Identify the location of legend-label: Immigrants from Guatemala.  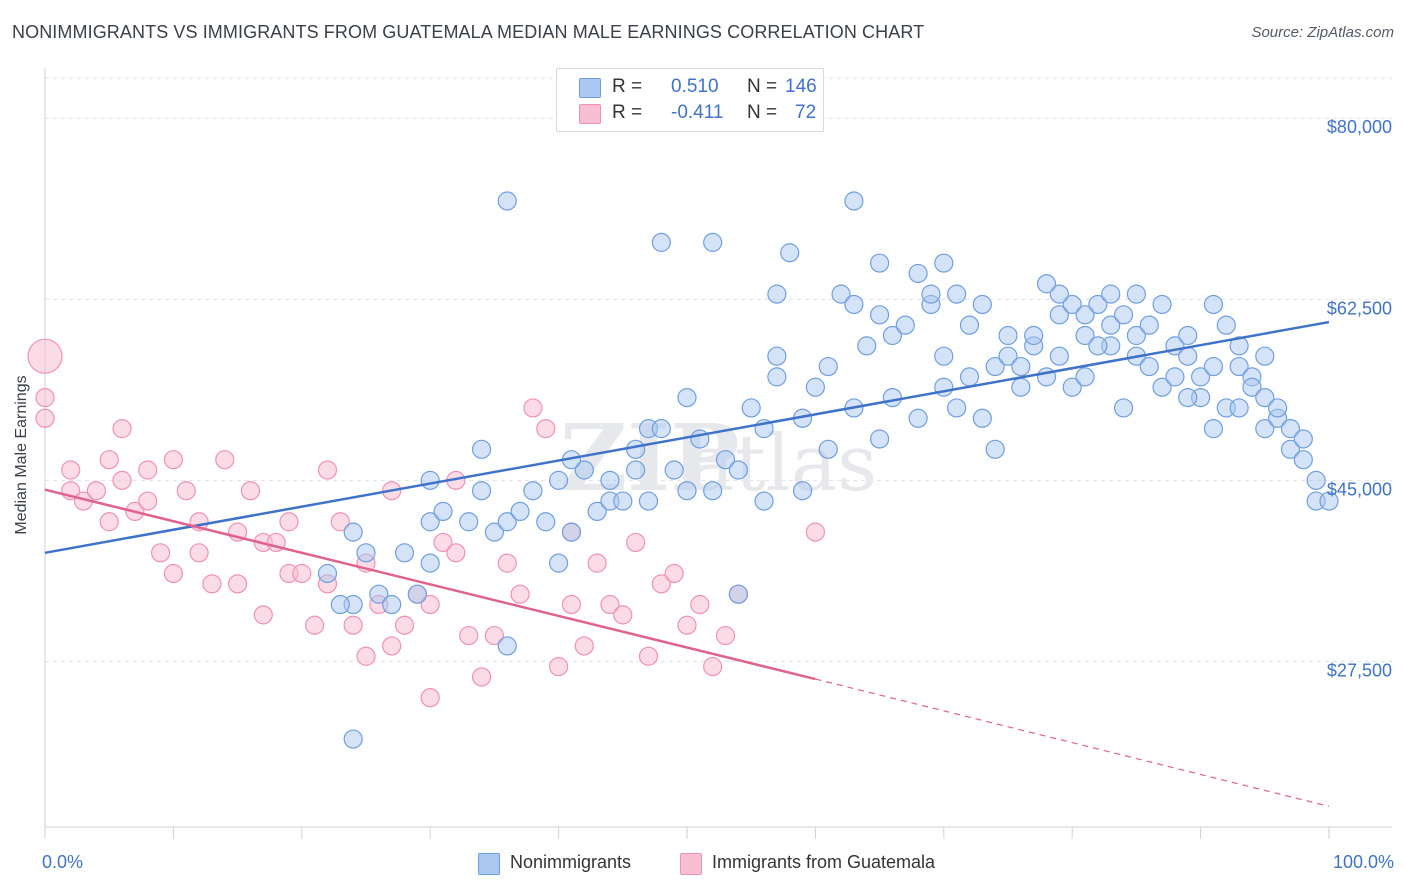
(824, 862).